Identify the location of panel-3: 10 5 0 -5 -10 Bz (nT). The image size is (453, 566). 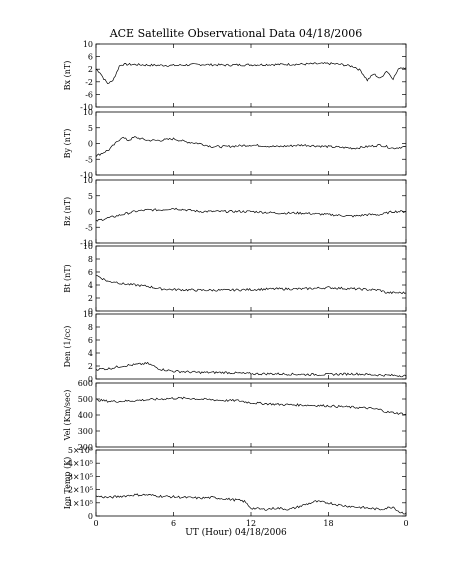
(235, 212).